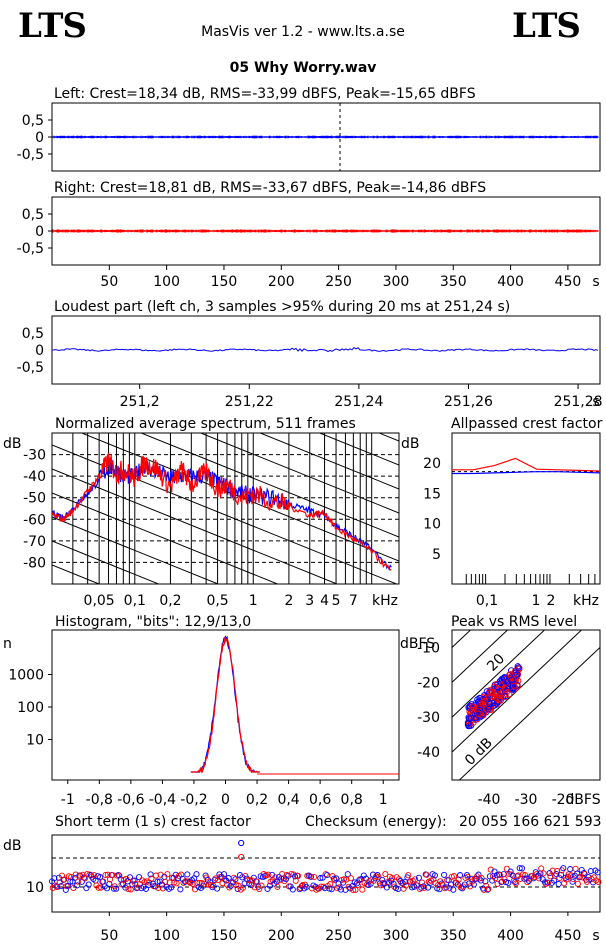 The width and height of the screenshot is (606, 946). What do you see at coordinates (30, 249) in the screenshot?
I see `right-waveform-ytick: -0,5` at bounding box center [30, 249].